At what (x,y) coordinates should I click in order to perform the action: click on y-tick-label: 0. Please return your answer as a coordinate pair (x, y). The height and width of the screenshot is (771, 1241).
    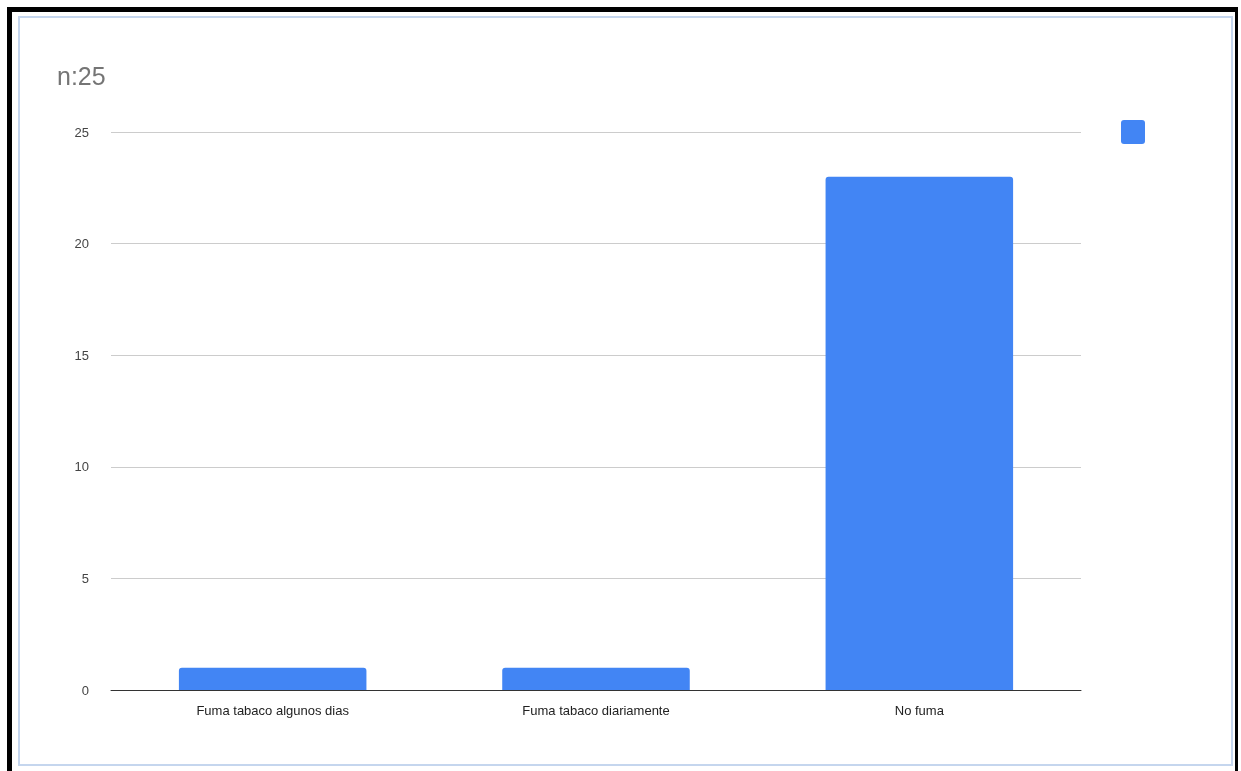
    Looking at the image, I should click on (85, 690).